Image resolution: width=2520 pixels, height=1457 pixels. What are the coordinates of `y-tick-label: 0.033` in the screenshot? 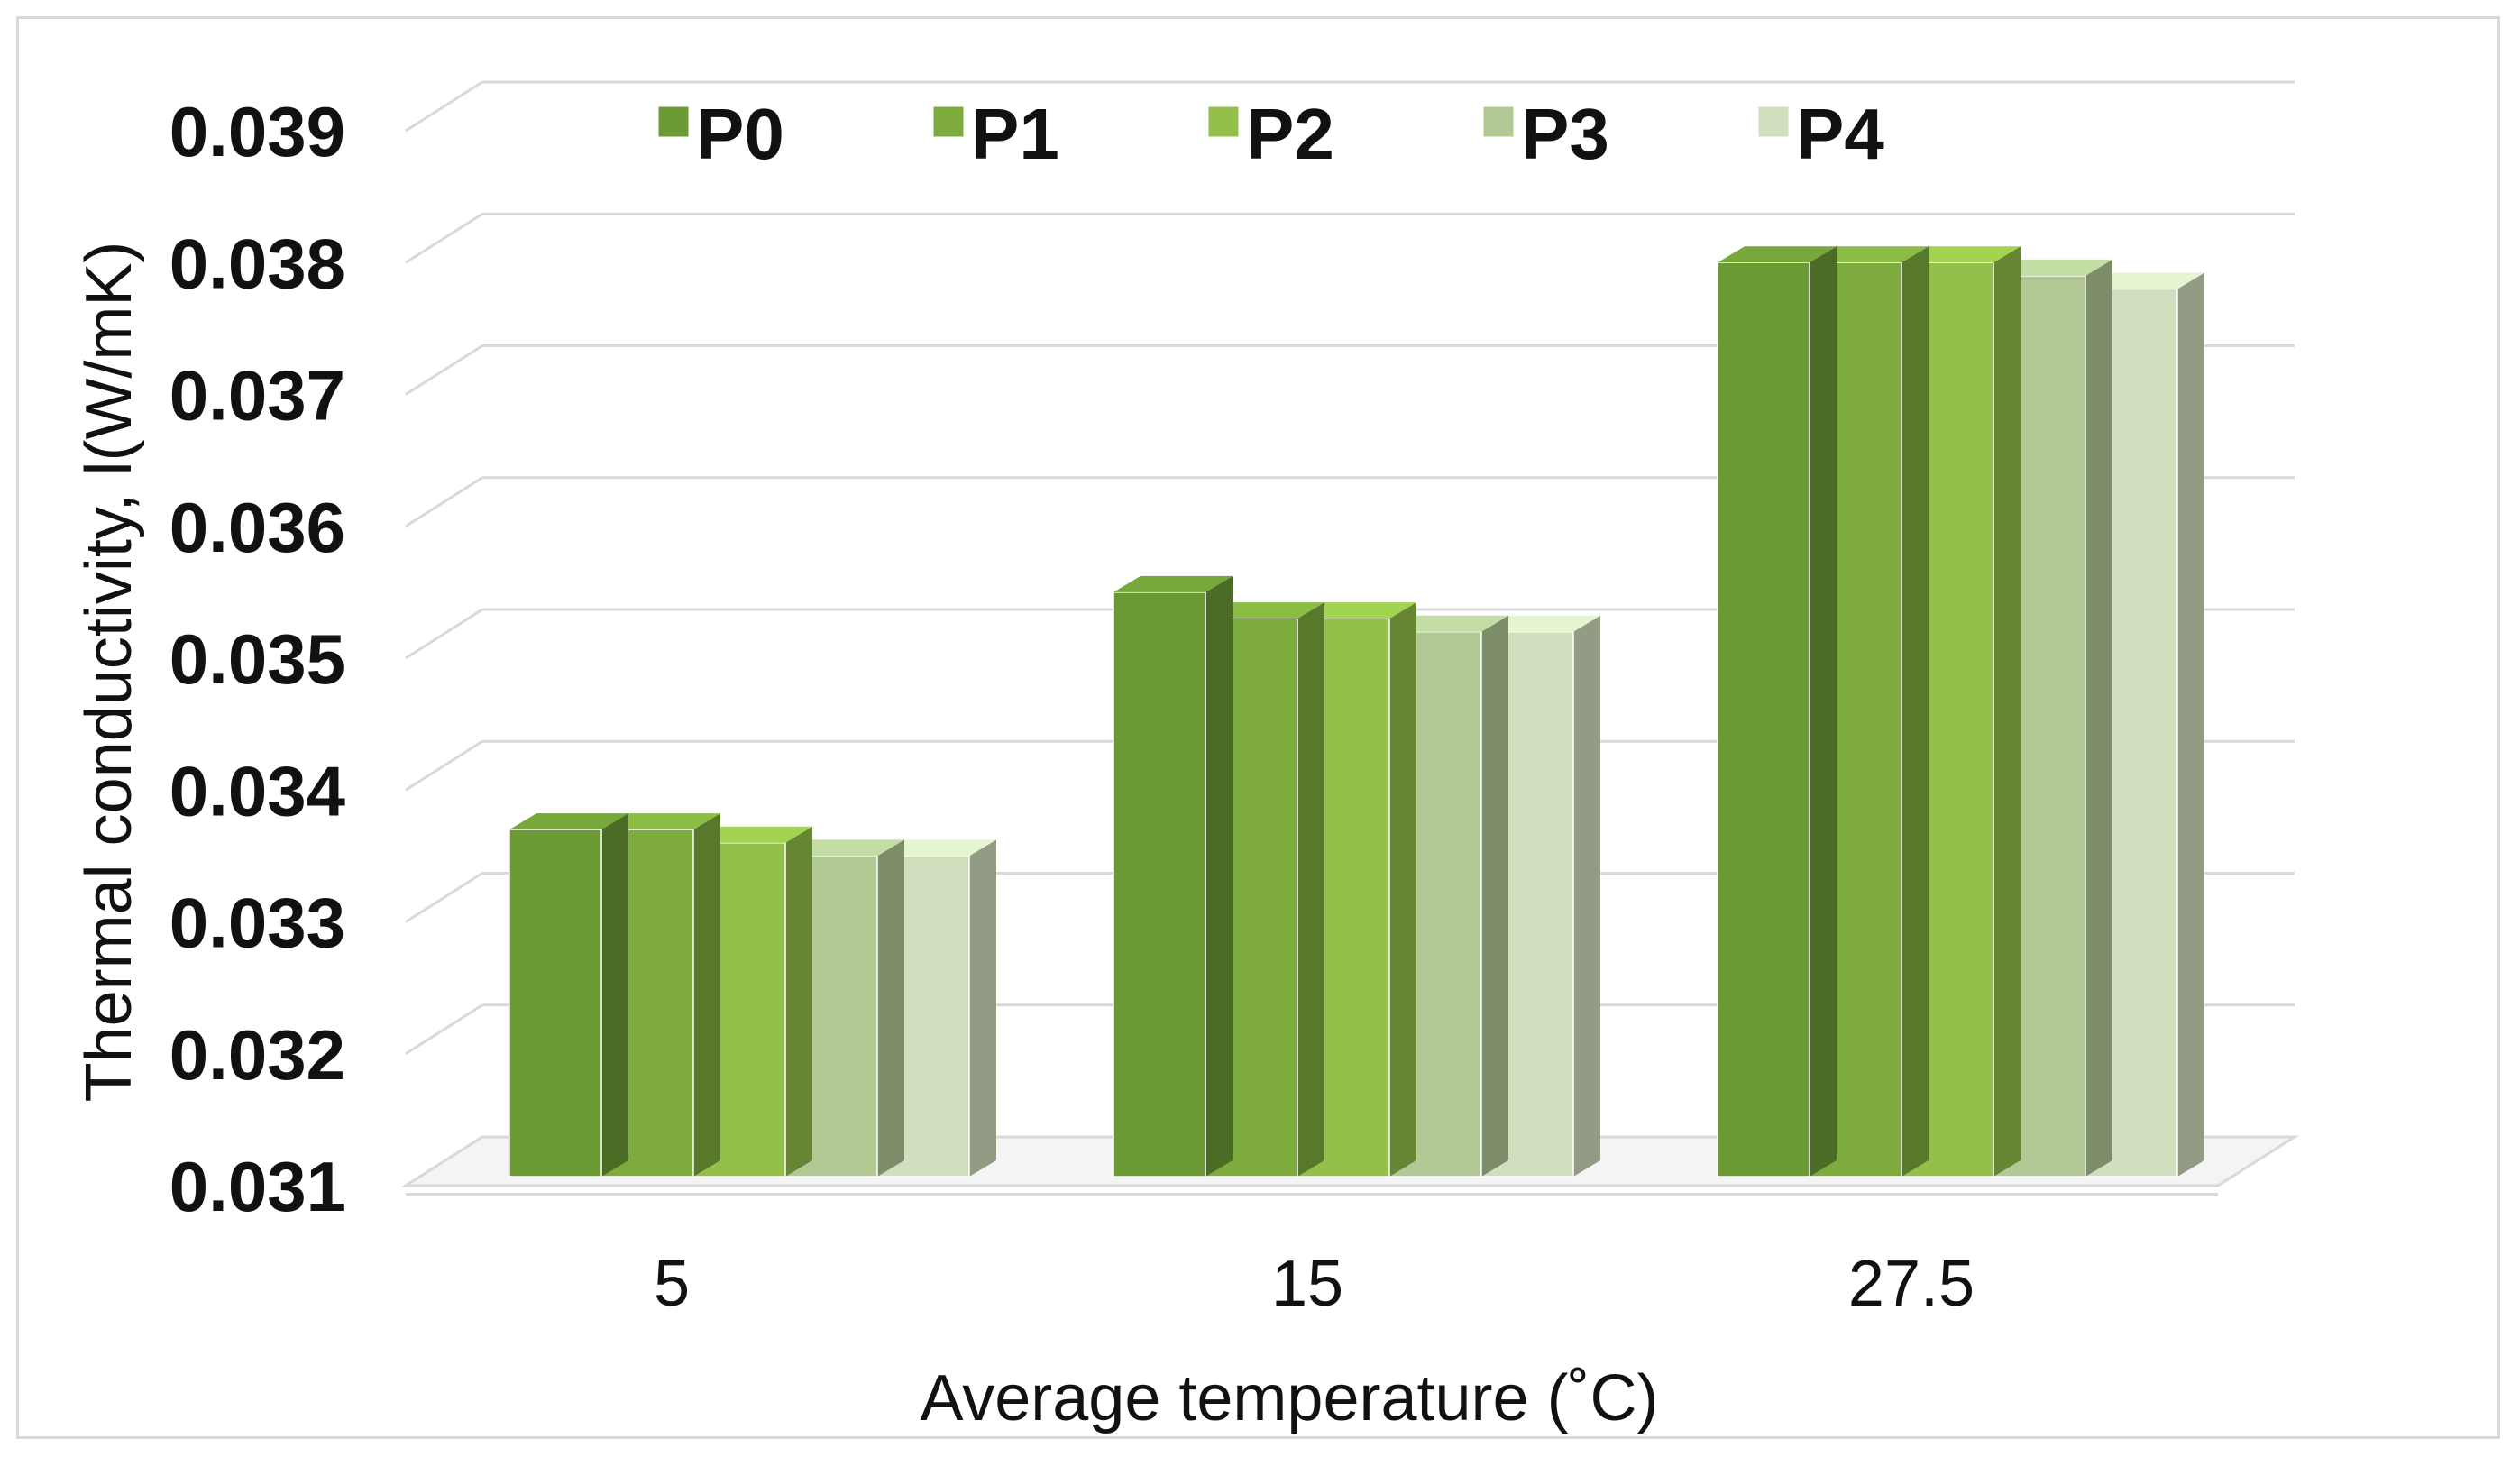 It's located at (257, 924).